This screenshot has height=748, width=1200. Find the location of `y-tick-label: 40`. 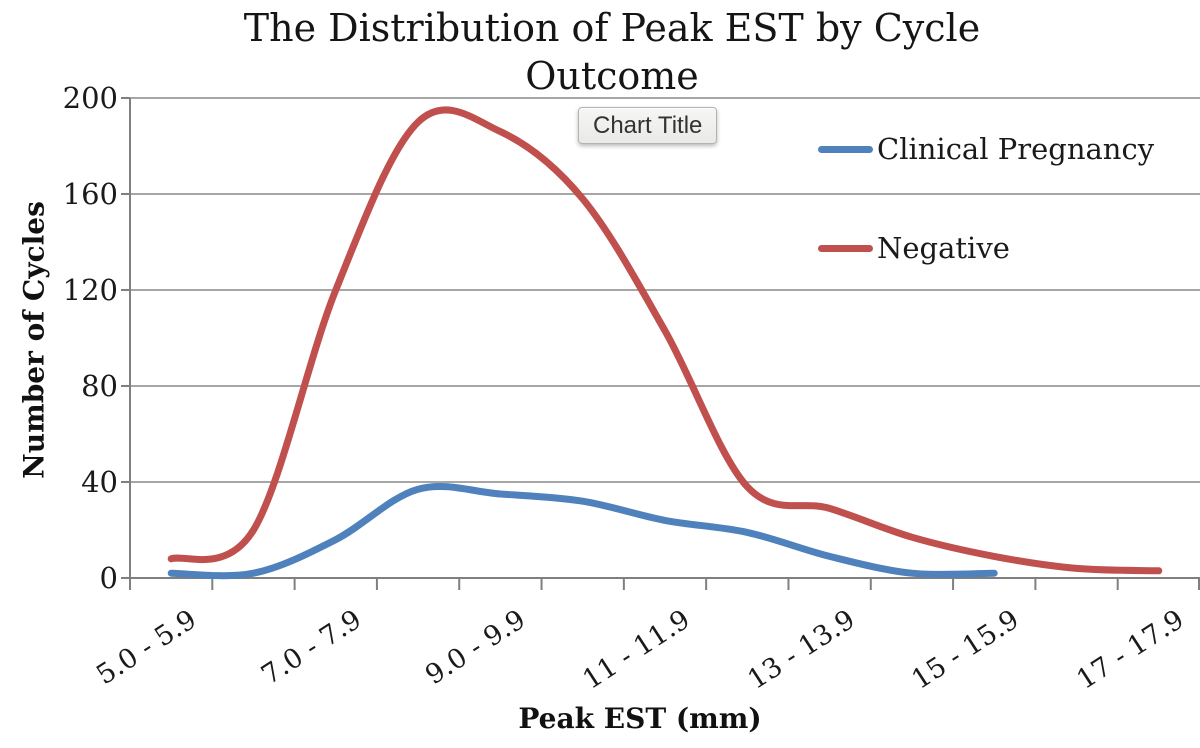

y-tick-label: 40 is located at coordinates (99, 482).